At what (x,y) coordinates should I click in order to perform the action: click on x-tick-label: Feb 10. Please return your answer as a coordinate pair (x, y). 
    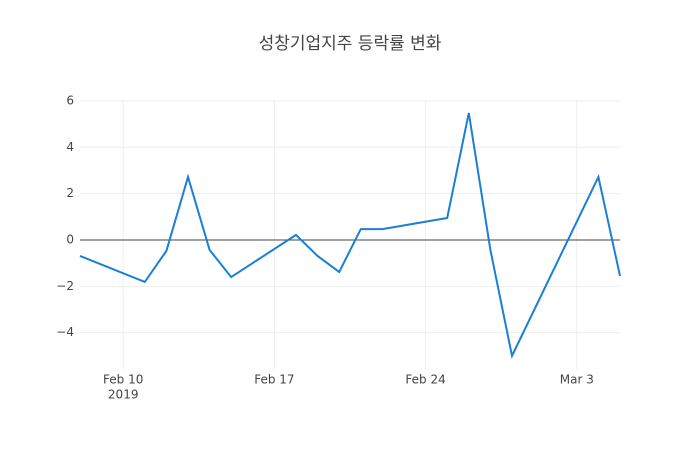
    Looking at the image, I should click on (123, 380).